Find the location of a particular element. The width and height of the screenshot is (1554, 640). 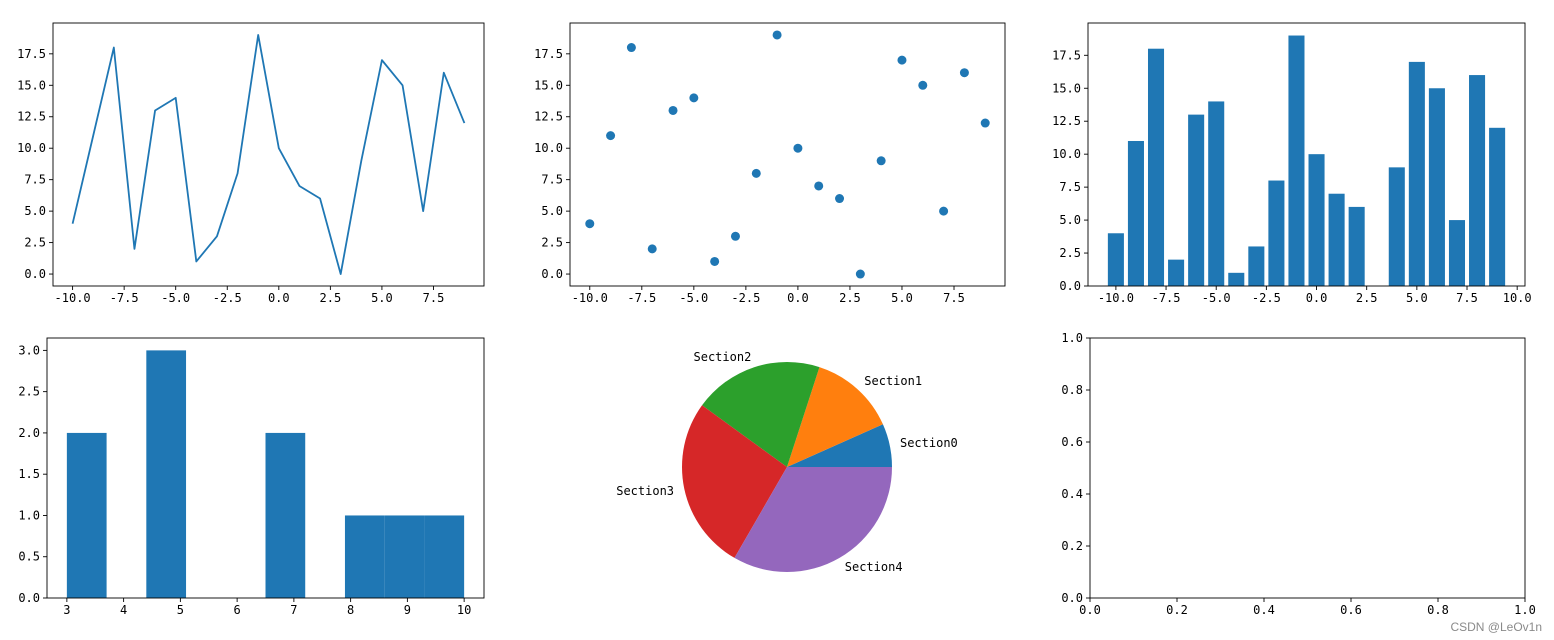

scatter-chart-xtick-label: 0.0 is located at coordinates (798, 298).